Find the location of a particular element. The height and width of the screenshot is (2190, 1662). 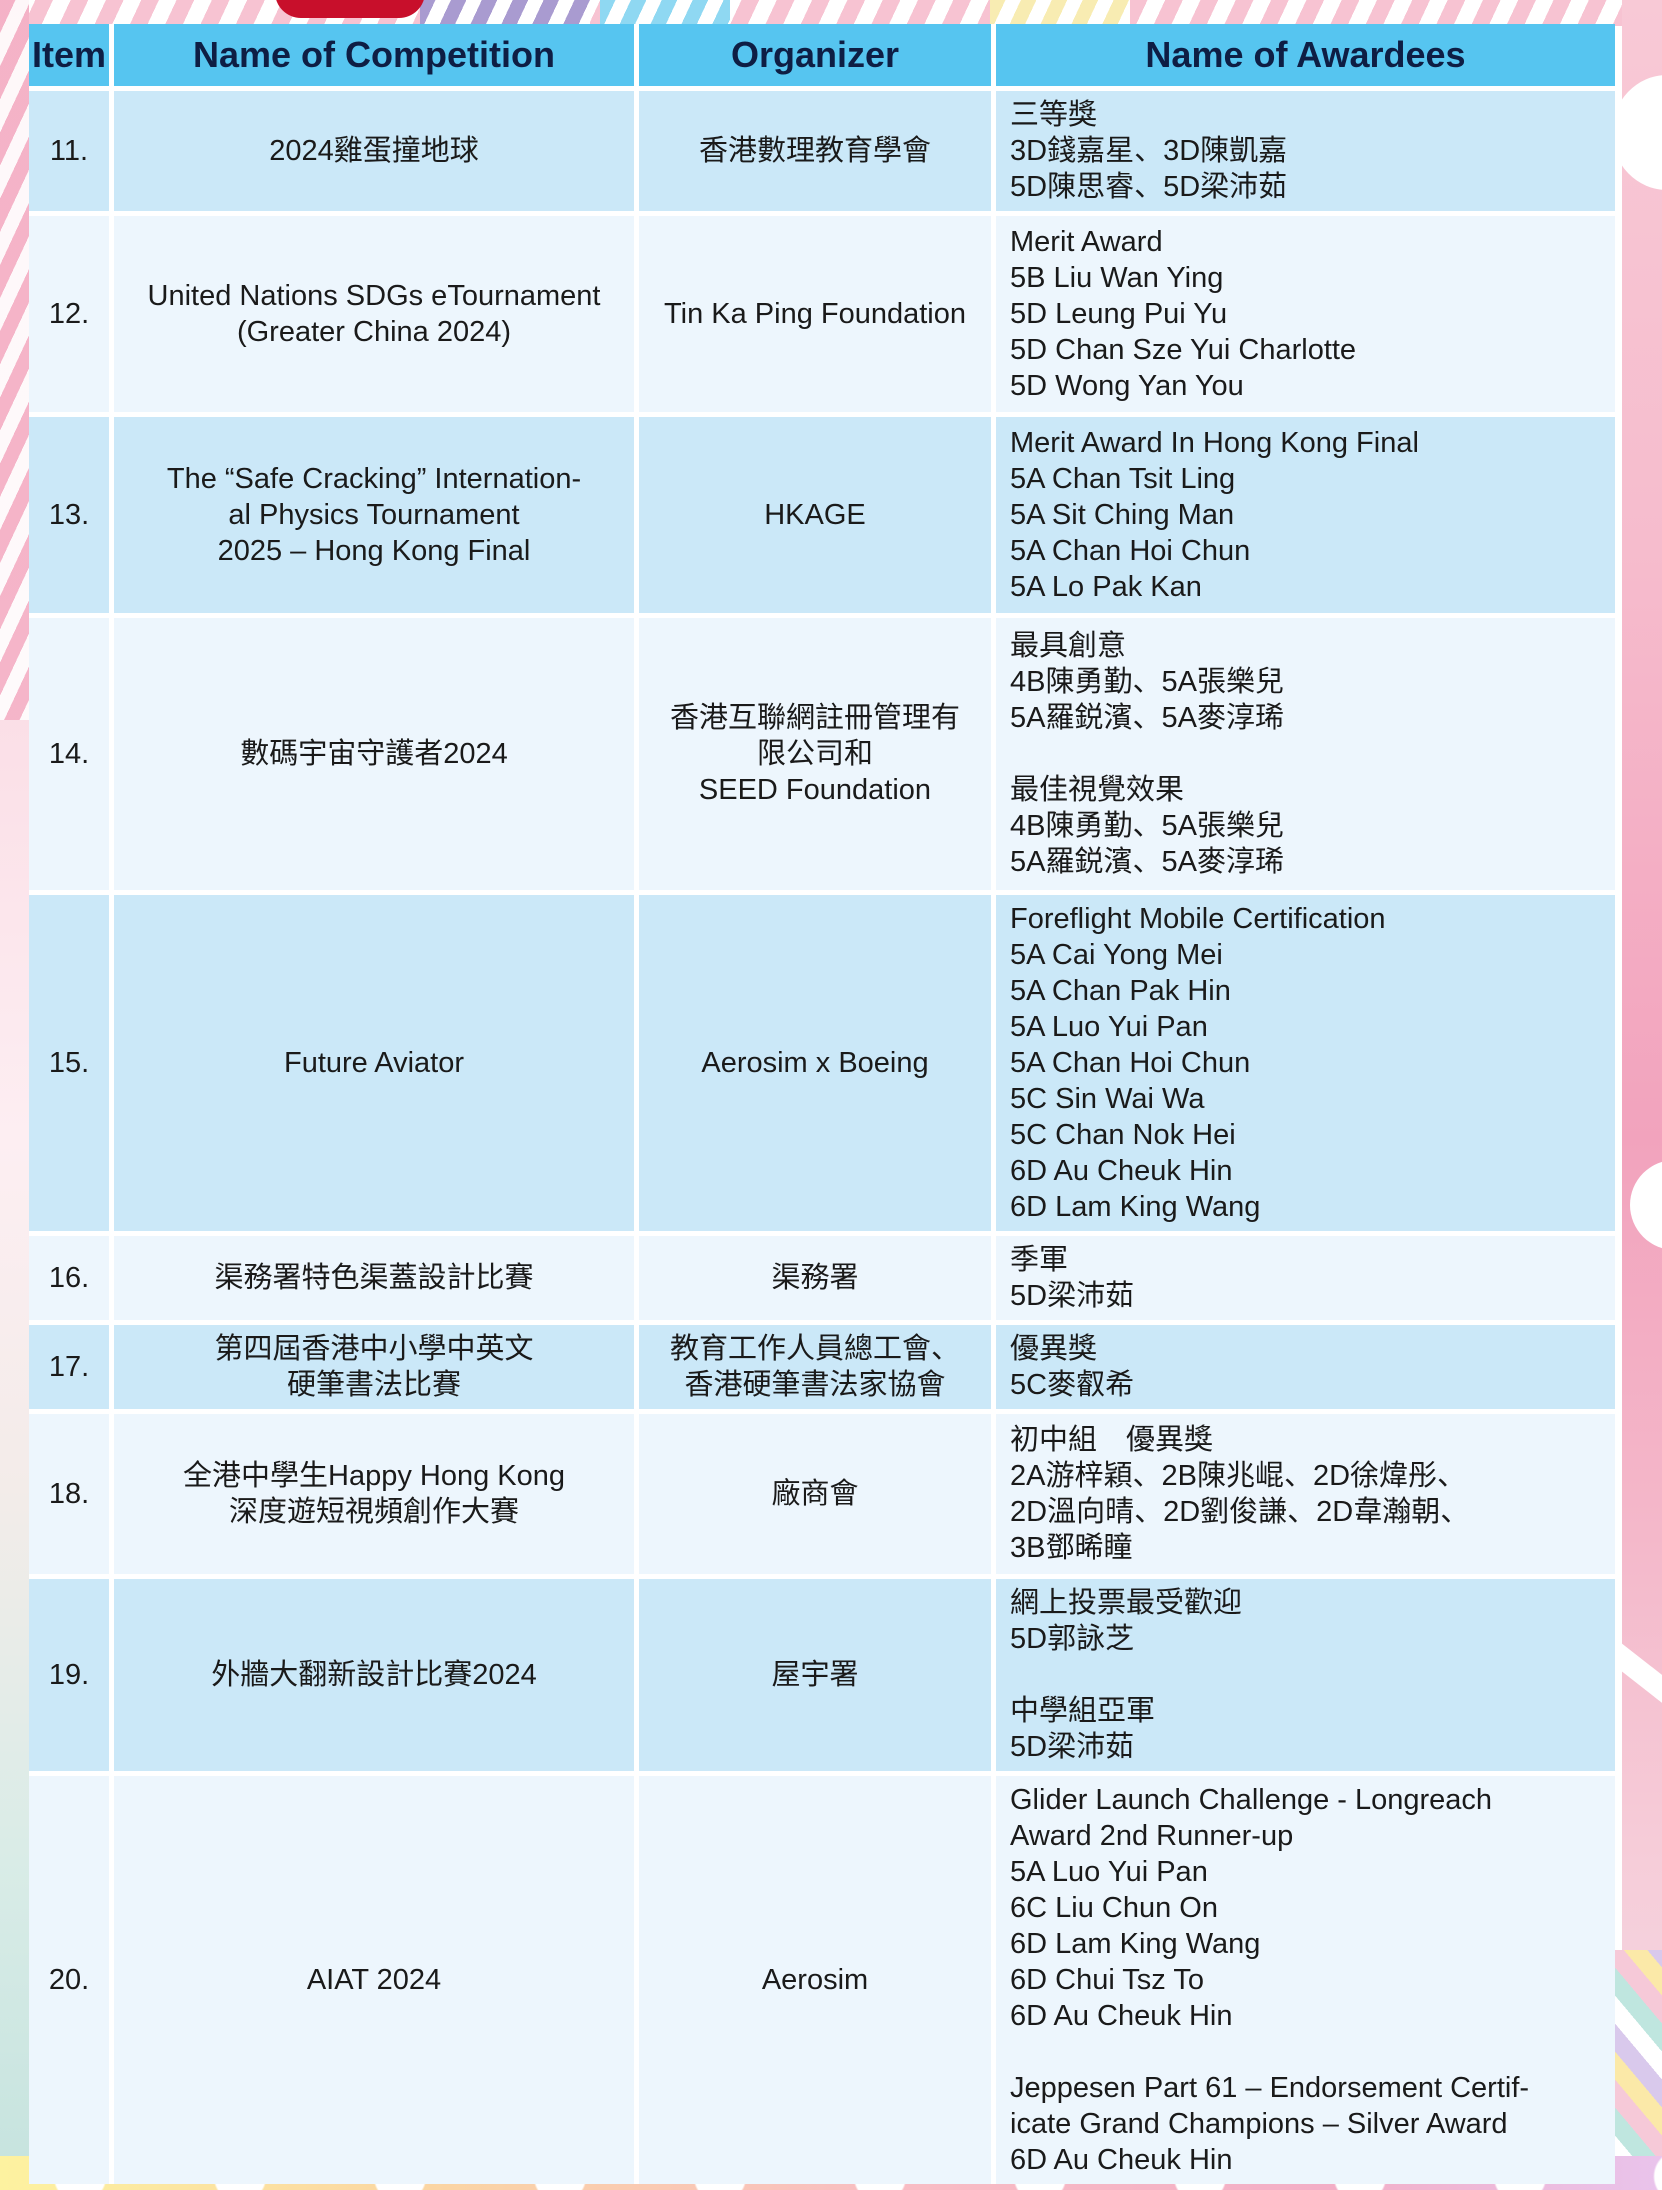

organizer-cell: HKAGE is located at coordinates (815, 515).